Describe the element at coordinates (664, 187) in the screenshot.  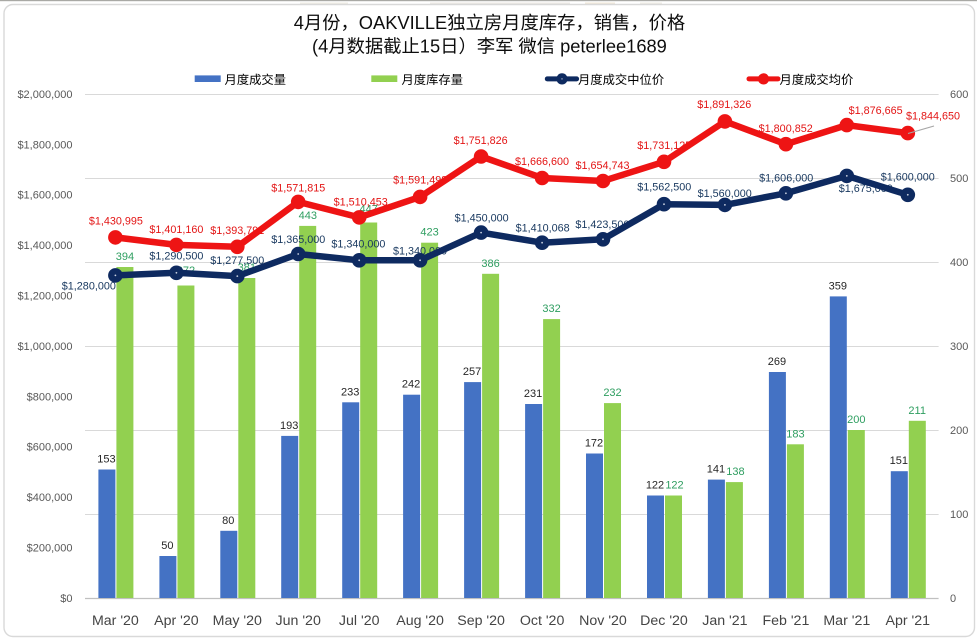
I see `svg-text: $1,562,500` at that location.